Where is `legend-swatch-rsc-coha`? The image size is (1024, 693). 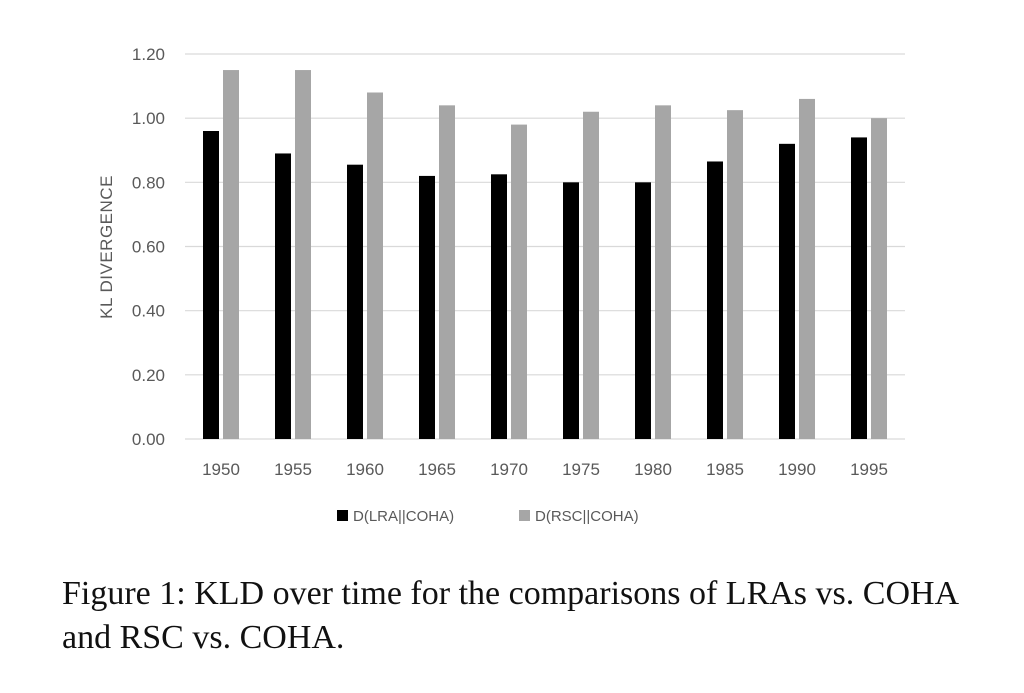
legend-swatch-rsc-coha is located at coordinates (524, 515).